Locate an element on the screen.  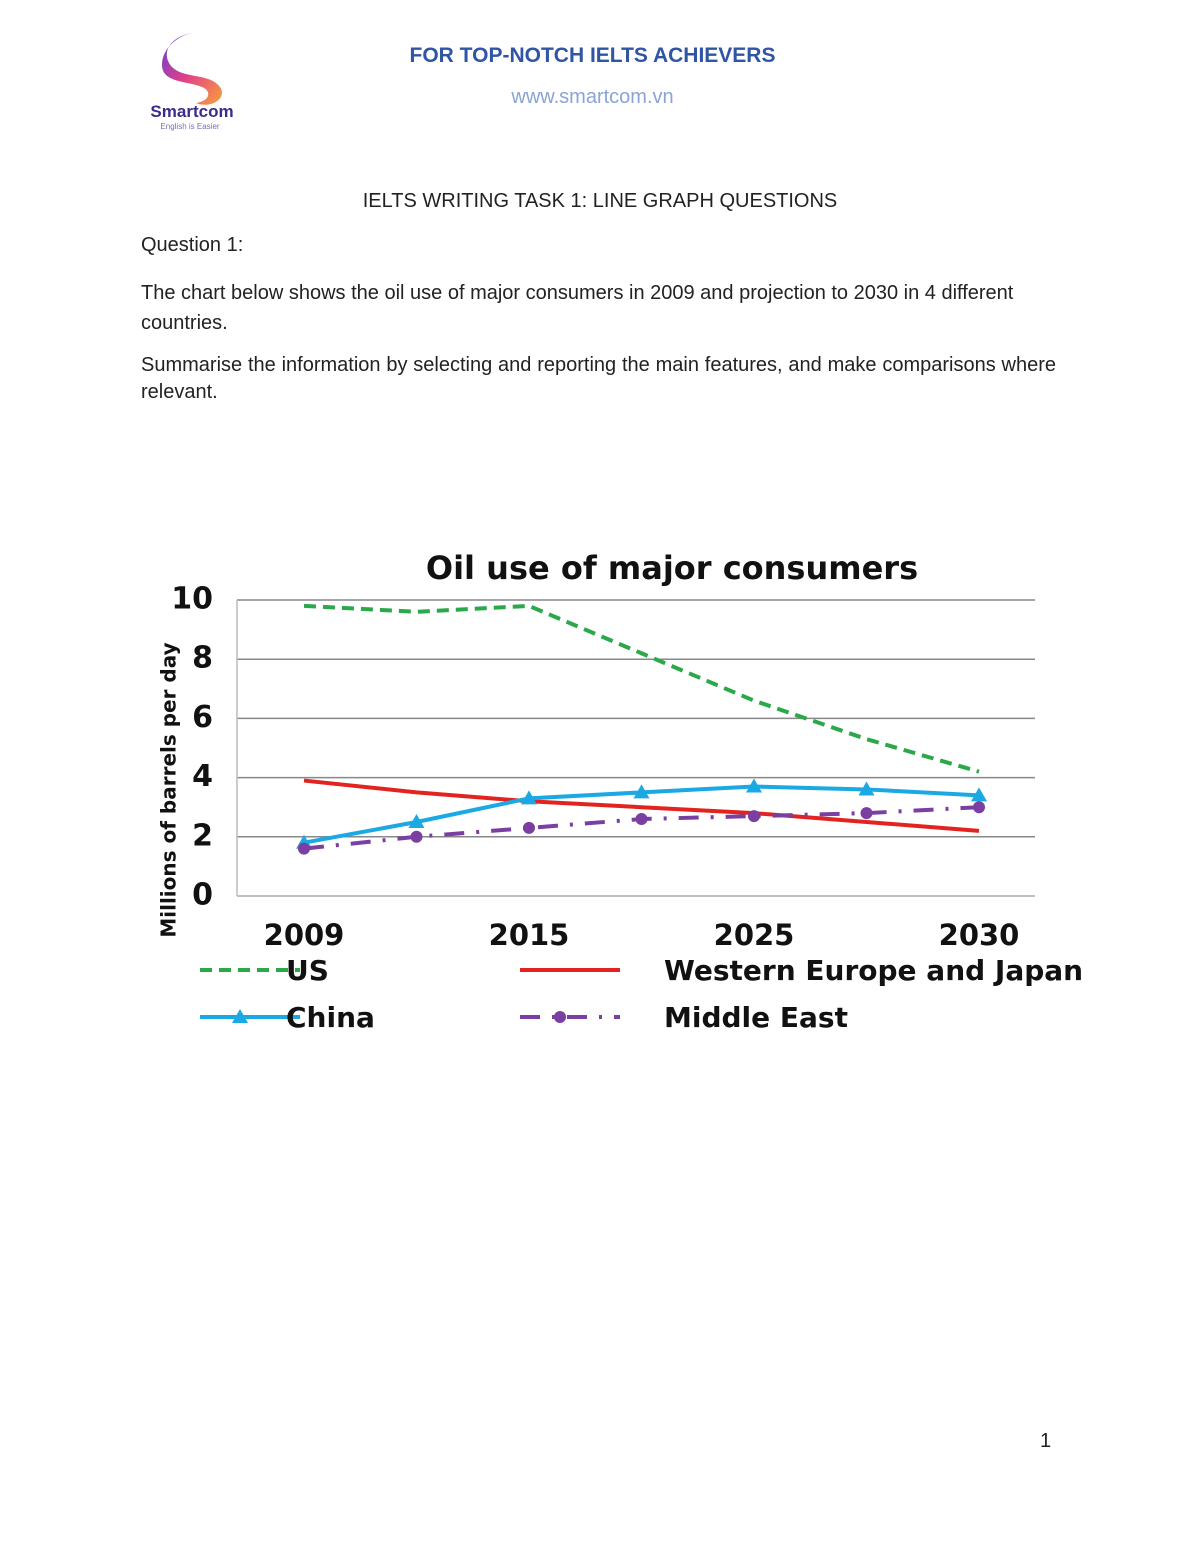
y-tick-label: 10 is located at coordinates (192, 599).